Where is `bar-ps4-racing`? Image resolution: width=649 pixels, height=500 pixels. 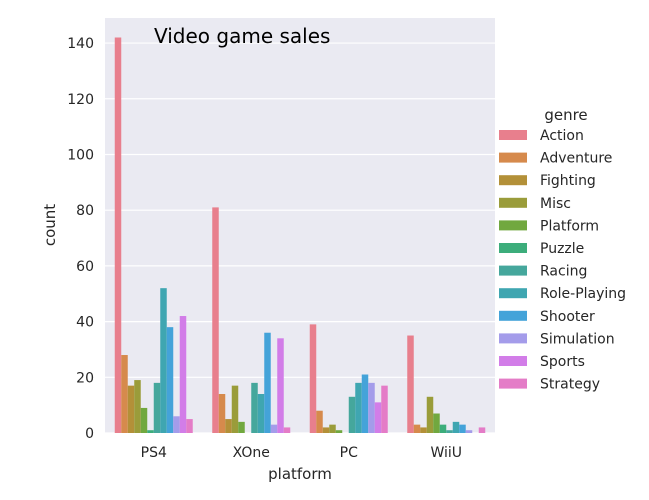
bar-ps4-racing is located at coordinates (157, 407).